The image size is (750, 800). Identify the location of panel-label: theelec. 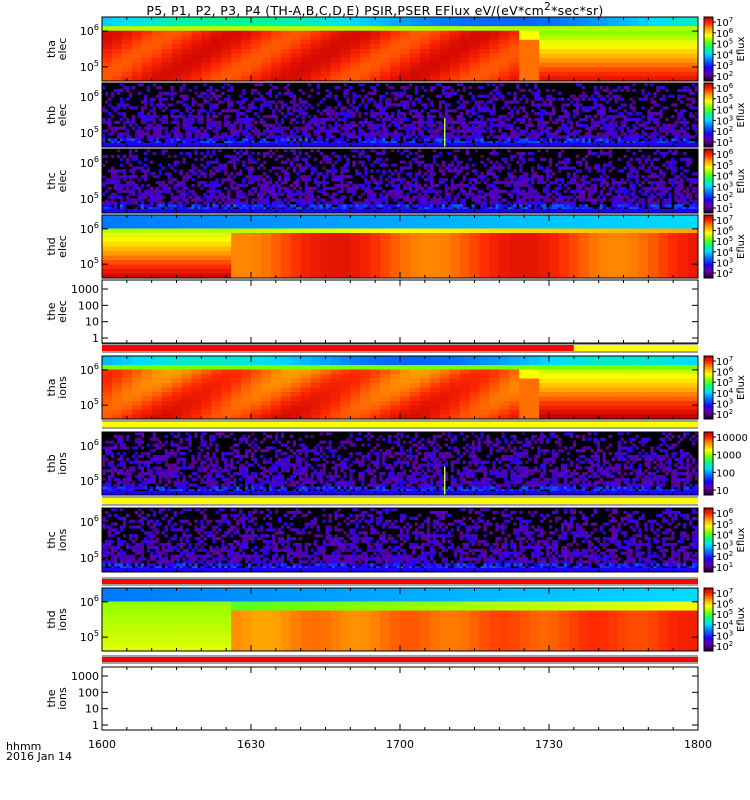
(57, 311).